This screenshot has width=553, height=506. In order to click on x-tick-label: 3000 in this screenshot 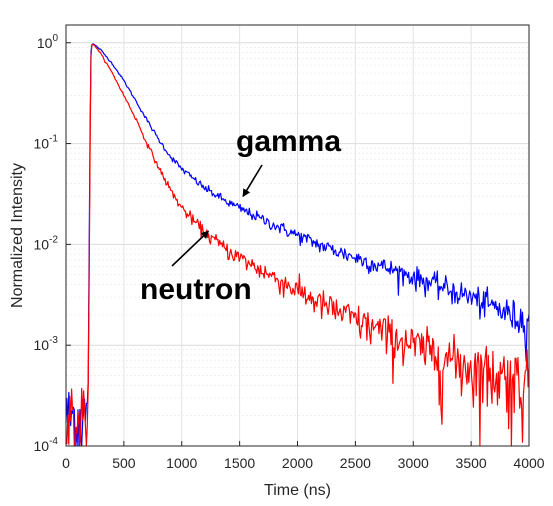, I will do `click(413, 463)`.